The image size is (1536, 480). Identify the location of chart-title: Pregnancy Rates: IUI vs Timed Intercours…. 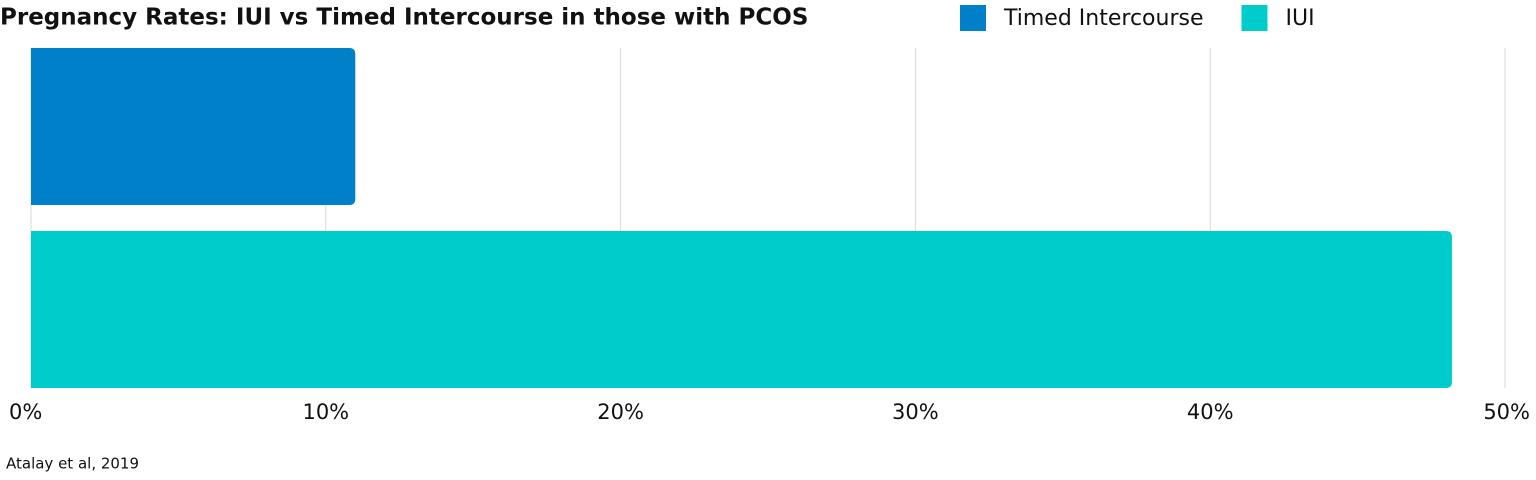
(404, 18).